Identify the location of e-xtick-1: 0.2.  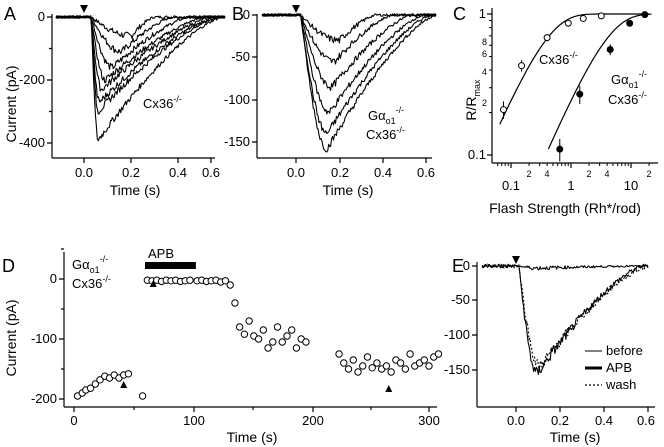
(560, 420).